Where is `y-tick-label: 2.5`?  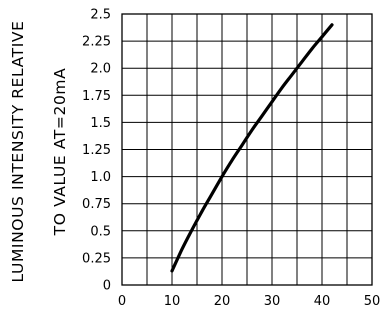
y-tick-label: 2.5 is located at coordinates (100, 15).